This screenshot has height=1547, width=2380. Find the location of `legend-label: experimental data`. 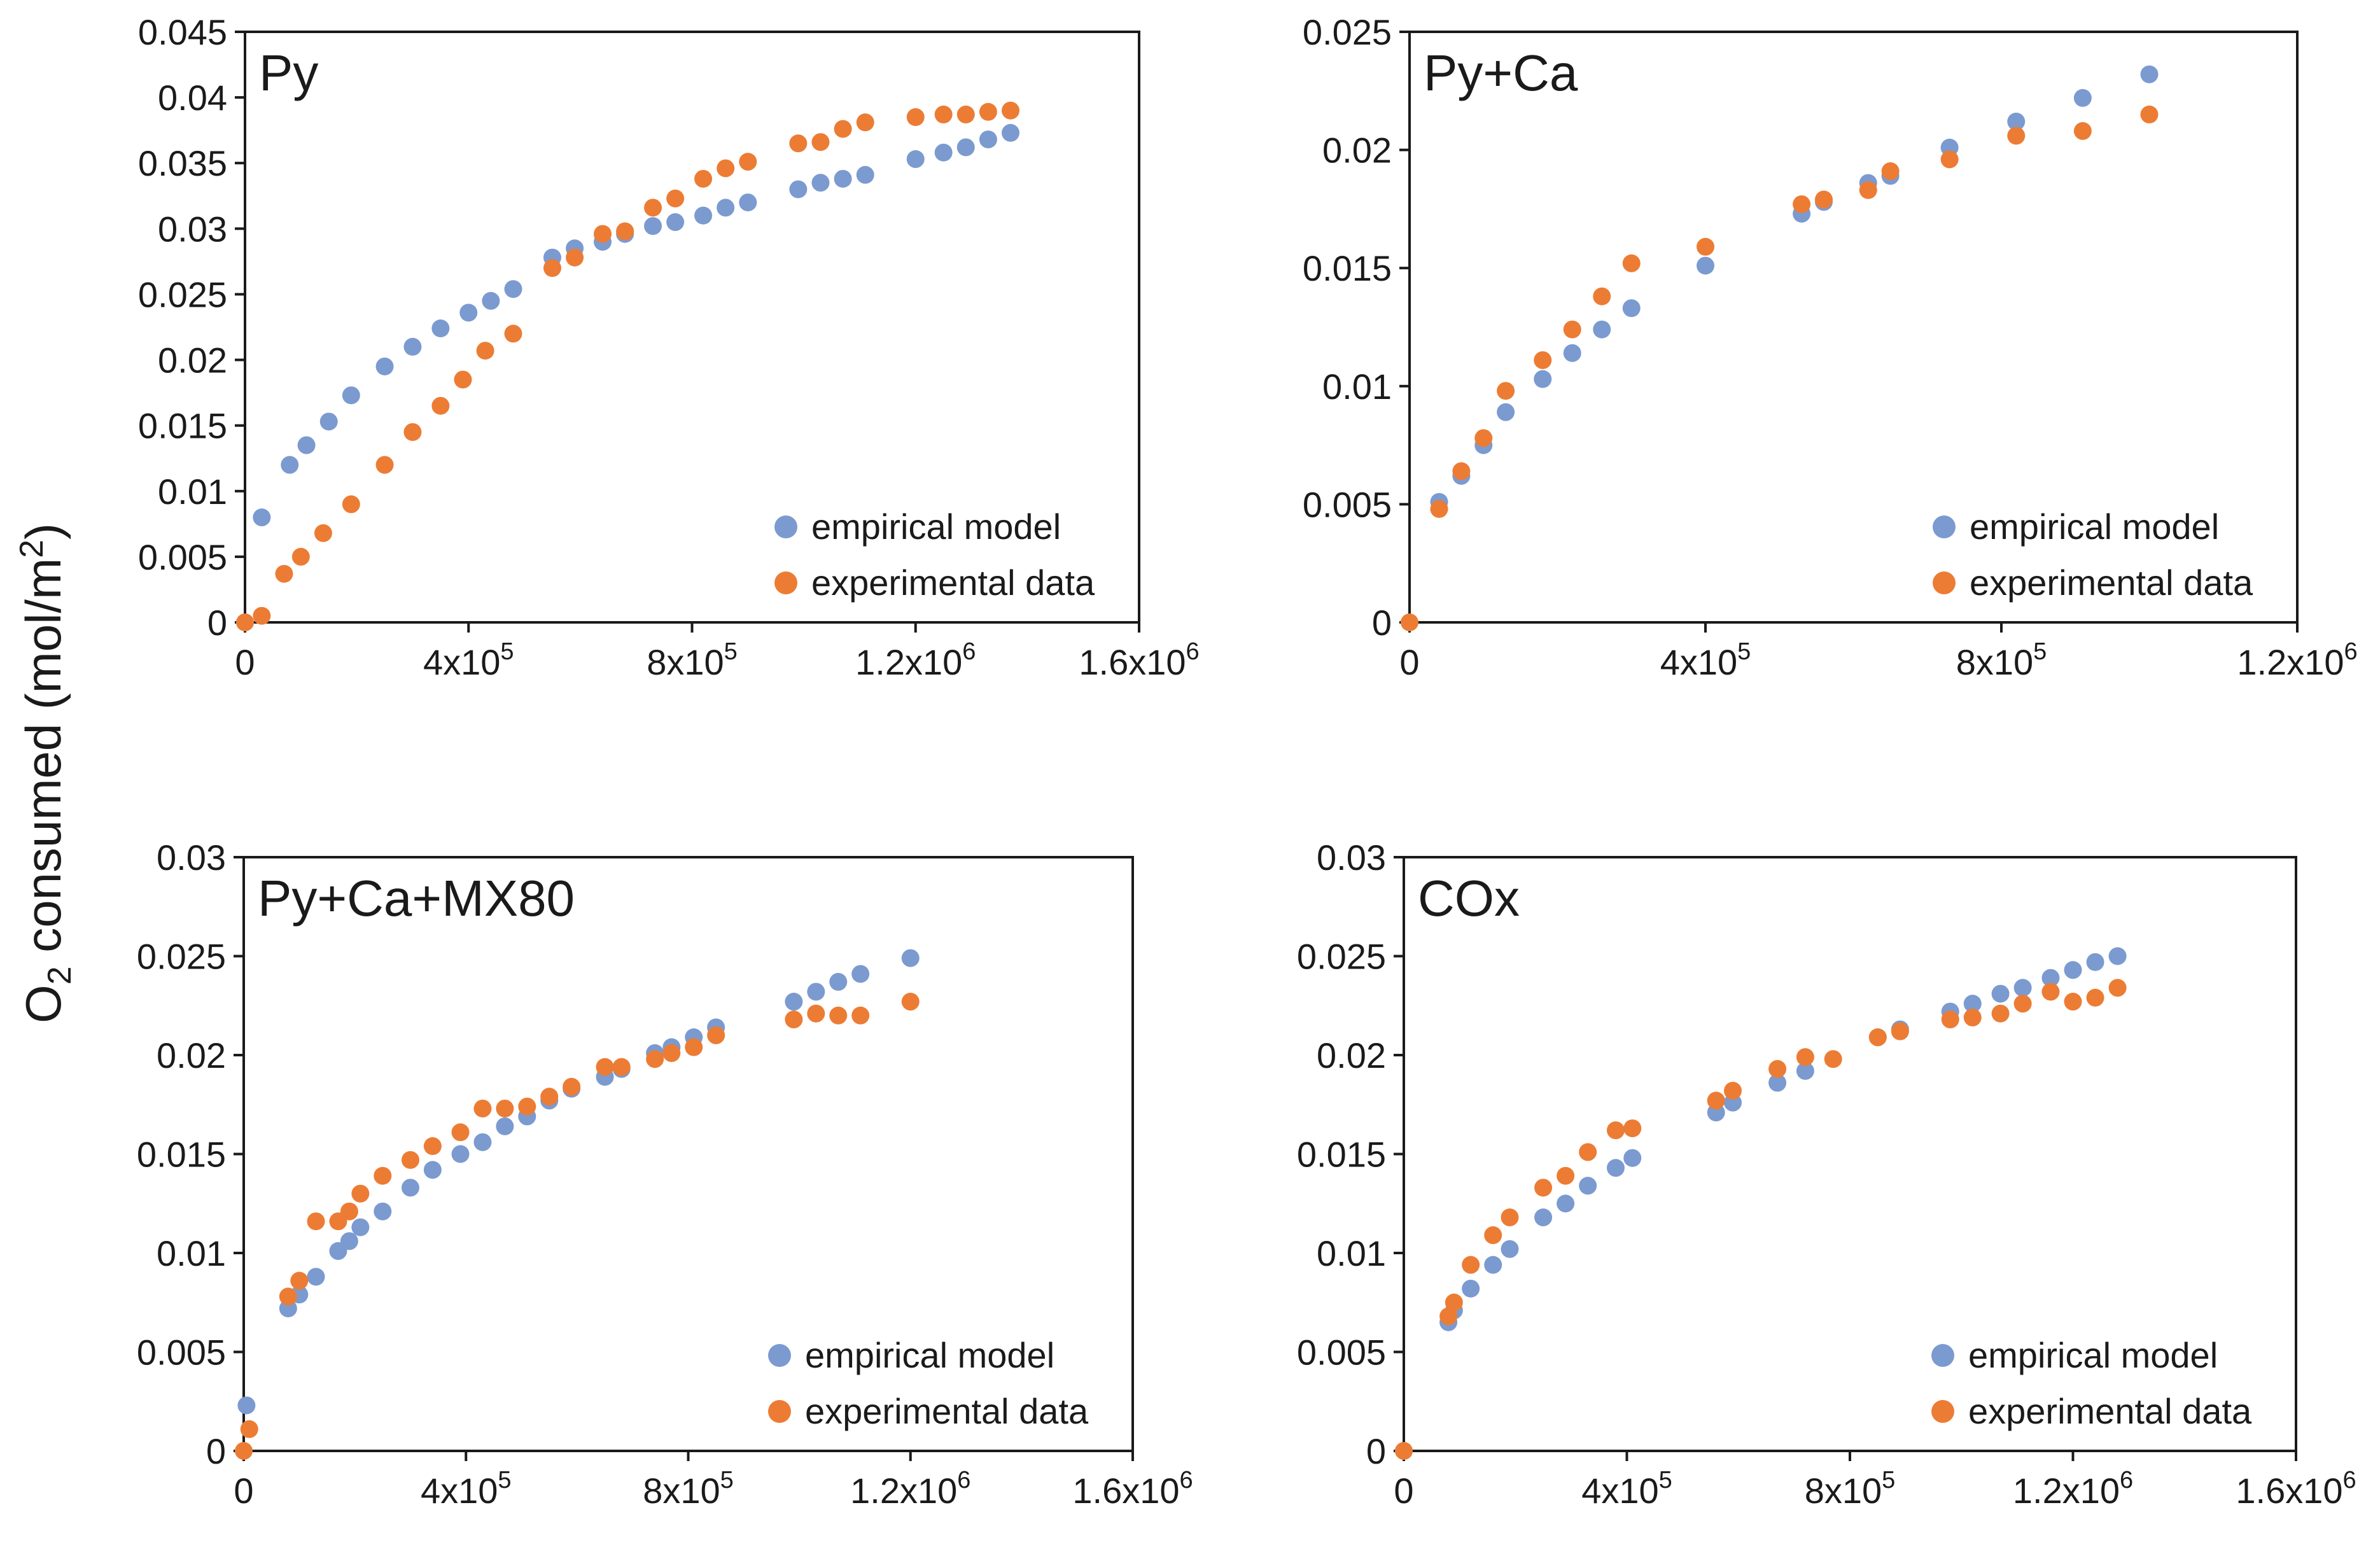

legend-label: experimental data is located at coordinates (947, 1411).